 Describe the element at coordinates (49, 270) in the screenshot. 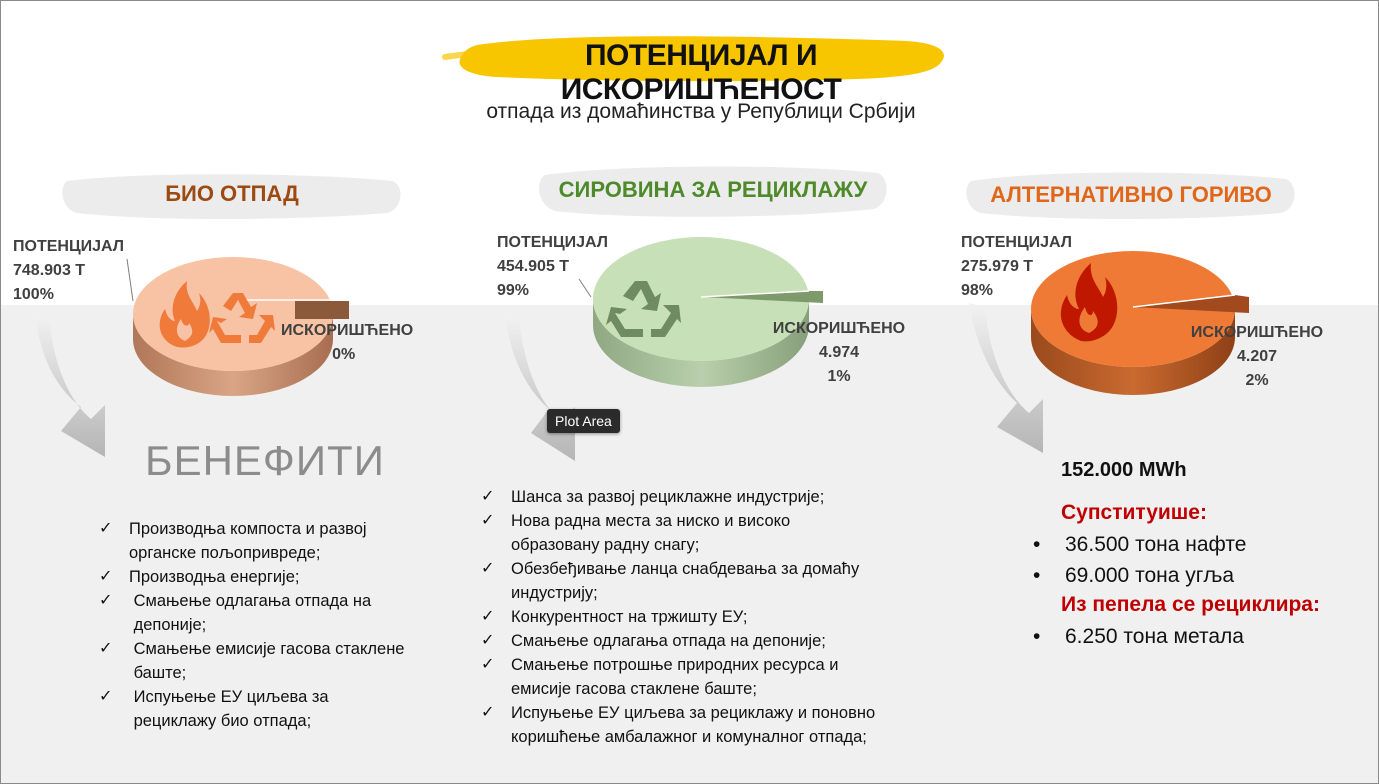

I see `bio-potential-value: 748.903 Т` at that location.